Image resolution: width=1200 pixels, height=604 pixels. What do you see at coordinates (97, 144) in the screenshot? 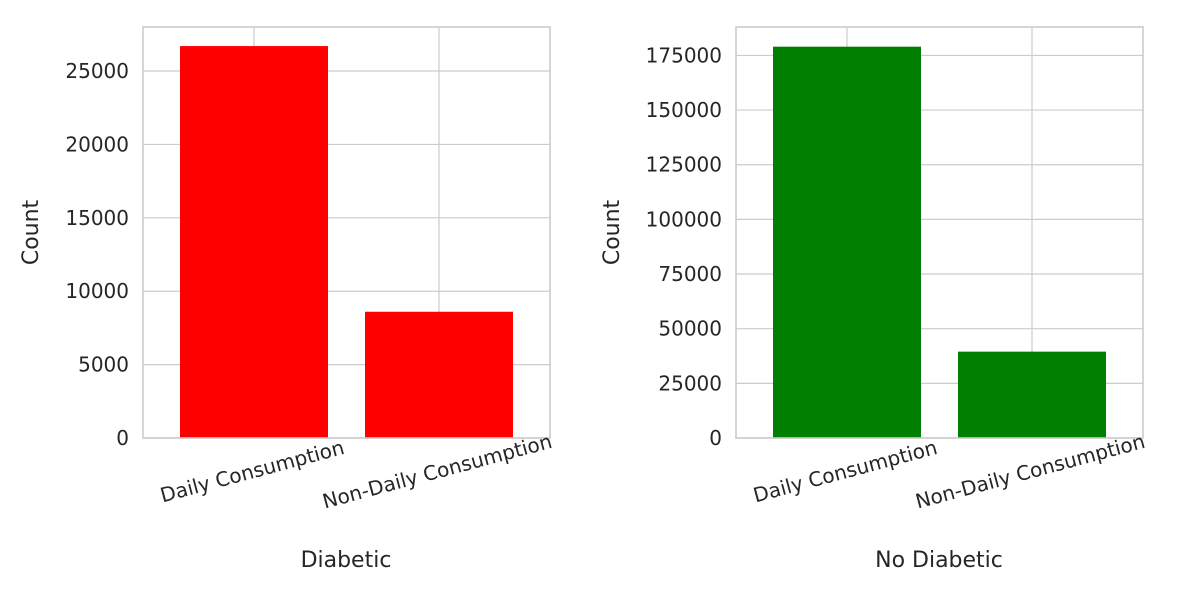
I see `y-tick-label: 20000` at bounding box center [97, 144].